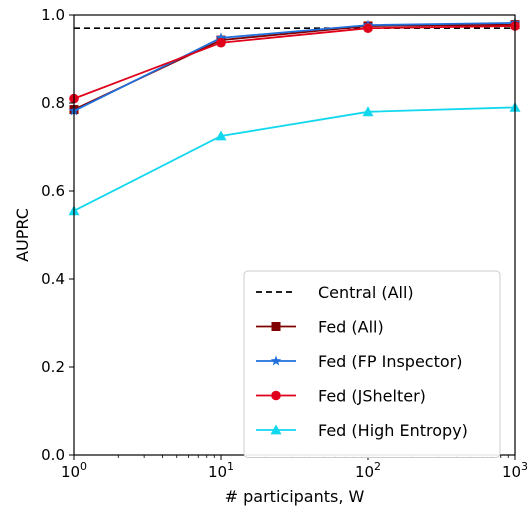 This screenshot has width=532, height=508. Describe the element at coordinates (221, 470) in the screenshot. I see `x-tick-label: 10¹` at that location.